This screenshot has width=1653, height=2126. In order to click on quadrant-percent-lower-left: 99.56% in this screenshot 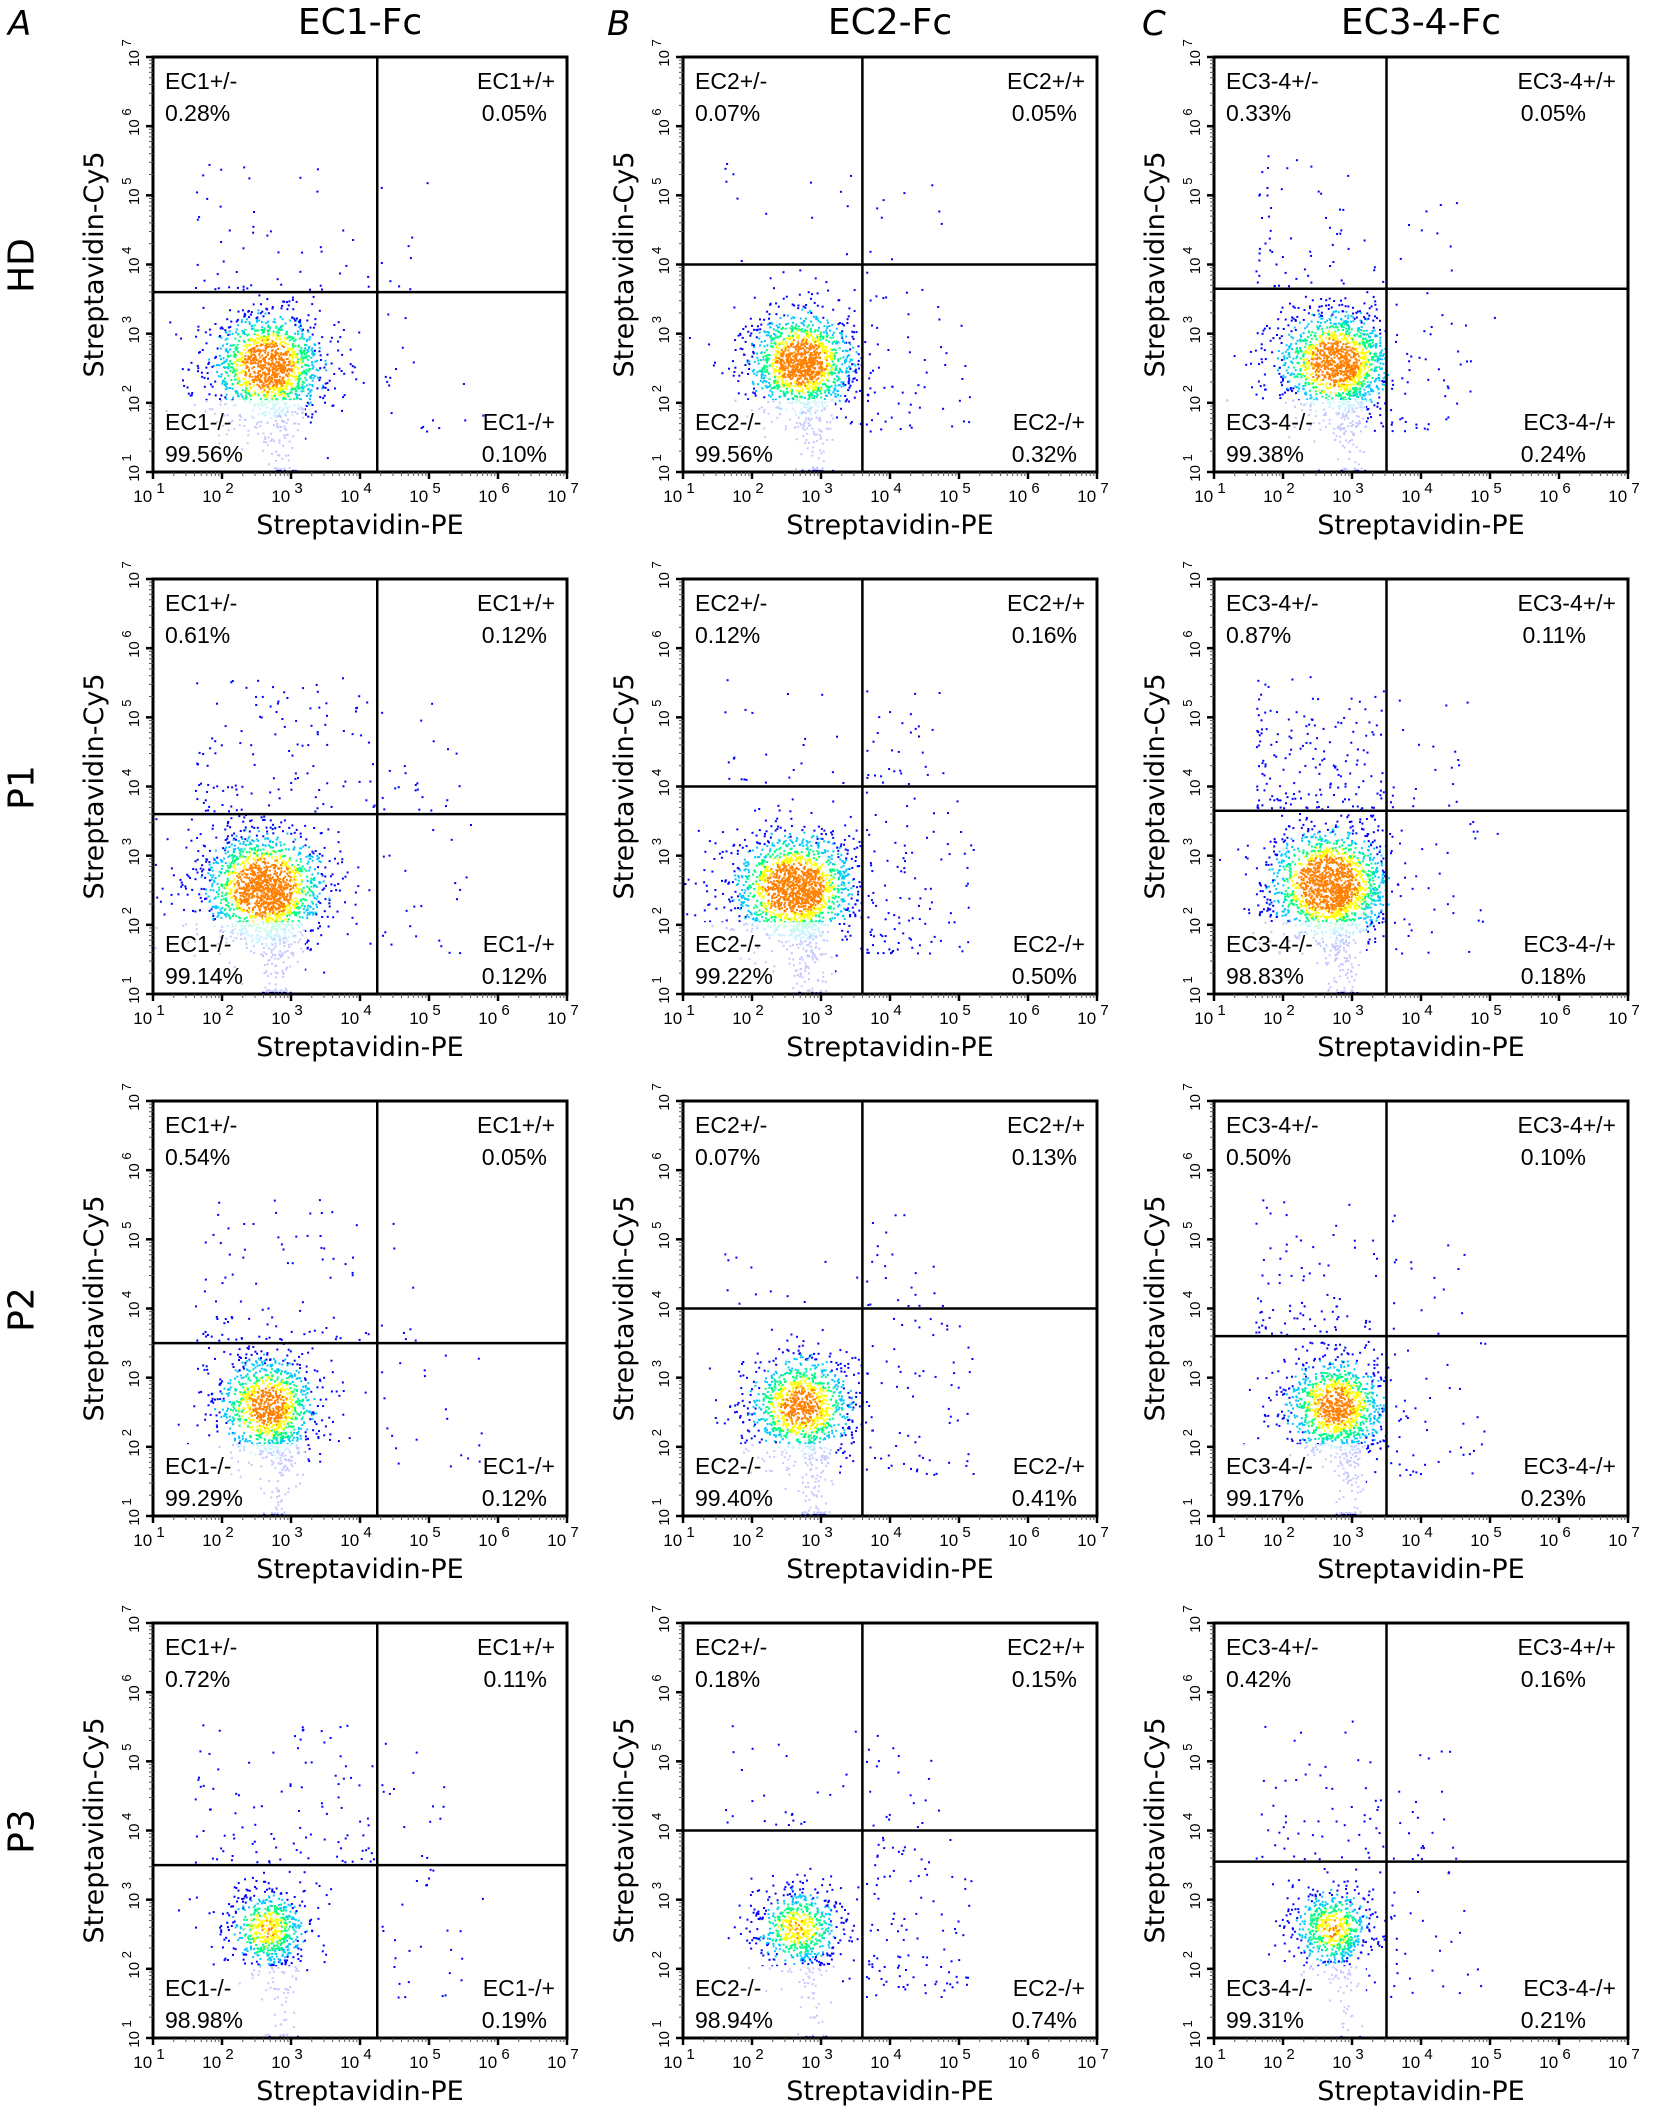, I will do `click(734, 454)`.